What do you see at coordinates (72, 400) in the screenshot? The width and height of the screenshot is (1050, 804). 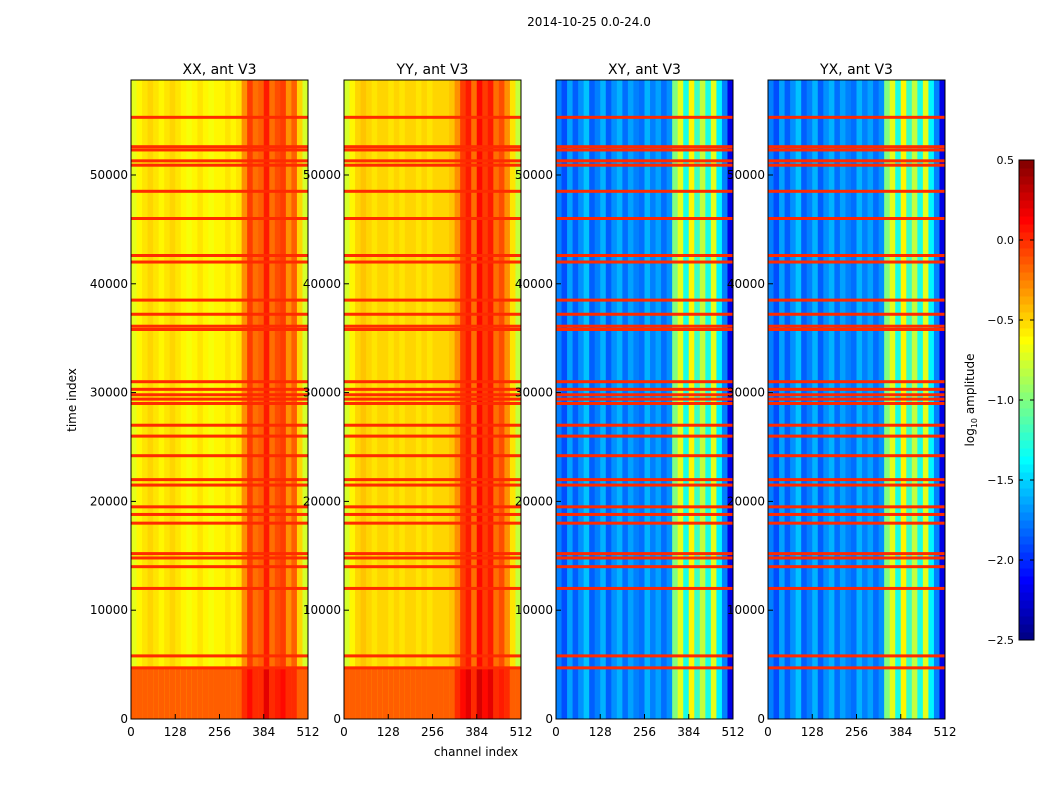 I see `y-axis-label: time index` at bounding box center [72, 400].